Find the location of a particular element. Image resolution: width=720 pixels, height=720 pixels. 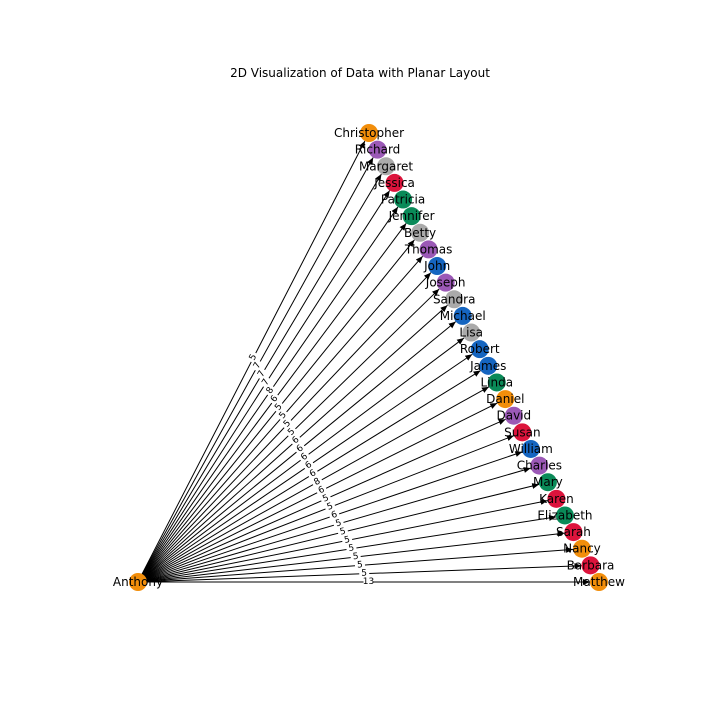

node-michael is located at coordinates (462, 315).